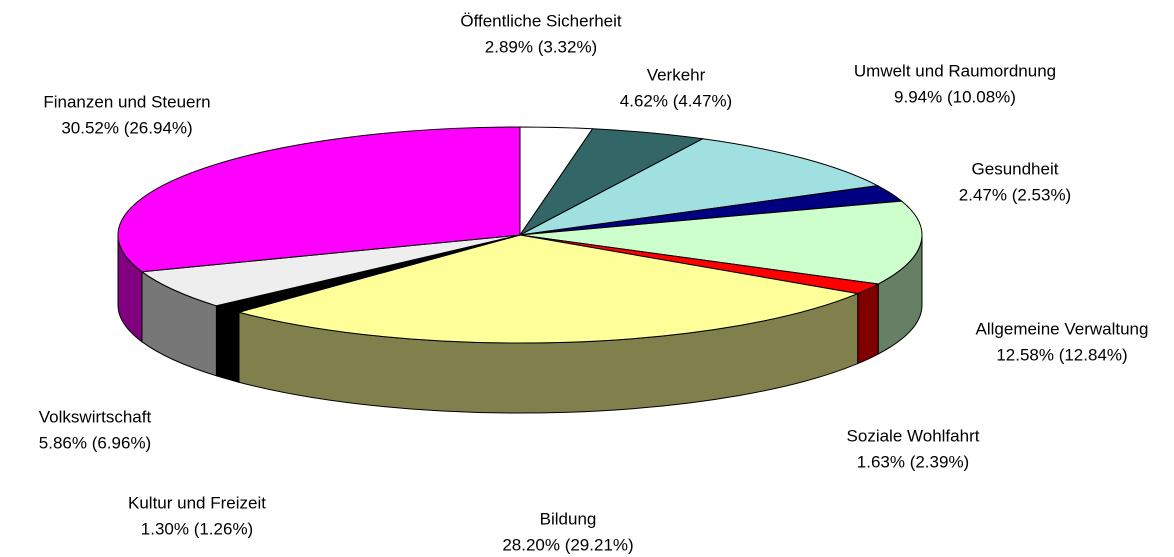 Image resolution: width=1174 pixels, height=557 pixels. I want to click on value-label: 28.20% (29.21%), so click(567, 544).